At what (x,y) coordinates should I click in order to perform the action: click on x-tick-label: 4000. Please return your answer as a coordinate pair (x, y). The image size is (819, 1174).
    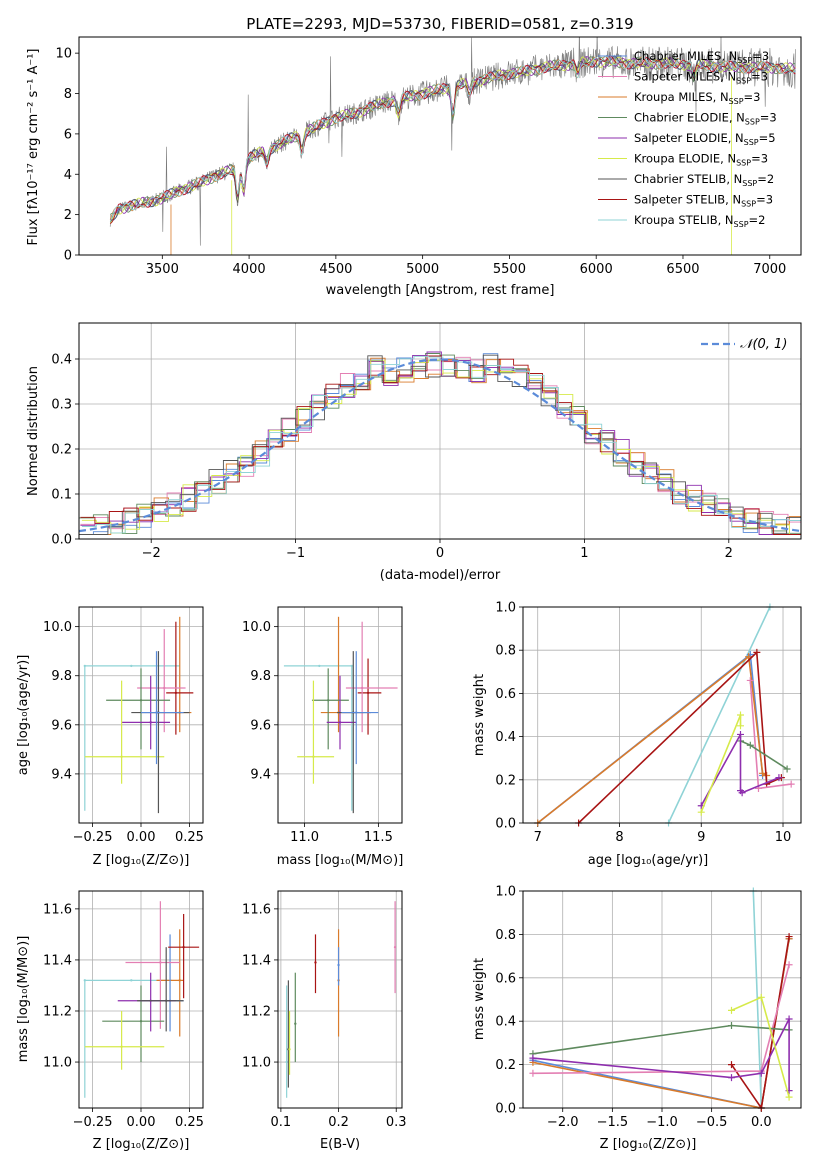
    Looking at the image, I should click on (249, 269).